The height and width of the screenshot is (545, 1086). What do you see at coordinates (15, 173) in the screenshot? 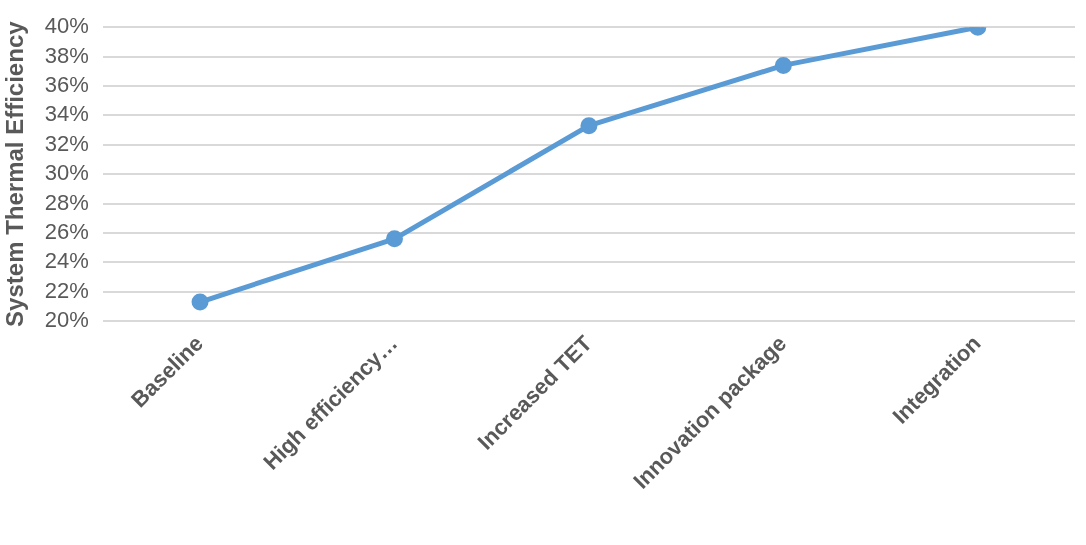
I see `y-axis-title: System Thermal Efficiency` at bounding box center [15, 173].